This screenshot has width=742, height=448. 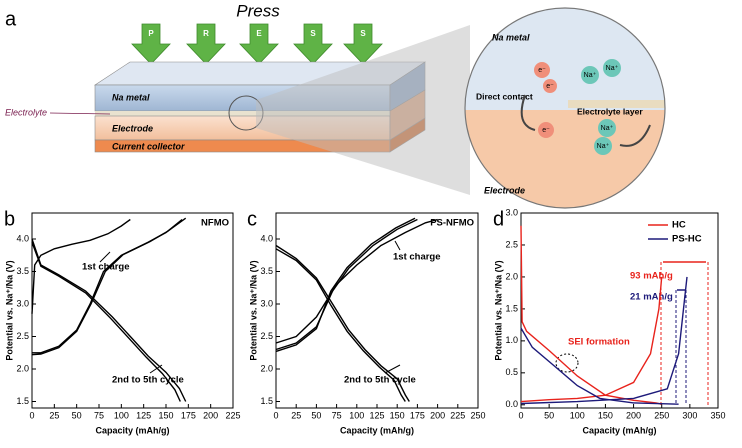 What do you see at coordinates (687, 239) in the screenshot?
I see `legend-label: PS-HC` at bounding box center [687, 239].